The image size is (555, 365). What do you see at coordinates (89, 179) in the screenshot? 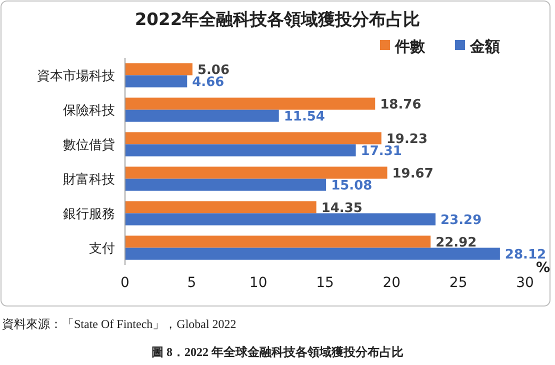
I see `y-tick-label: 財富科技` at bounding box center [89, 179].